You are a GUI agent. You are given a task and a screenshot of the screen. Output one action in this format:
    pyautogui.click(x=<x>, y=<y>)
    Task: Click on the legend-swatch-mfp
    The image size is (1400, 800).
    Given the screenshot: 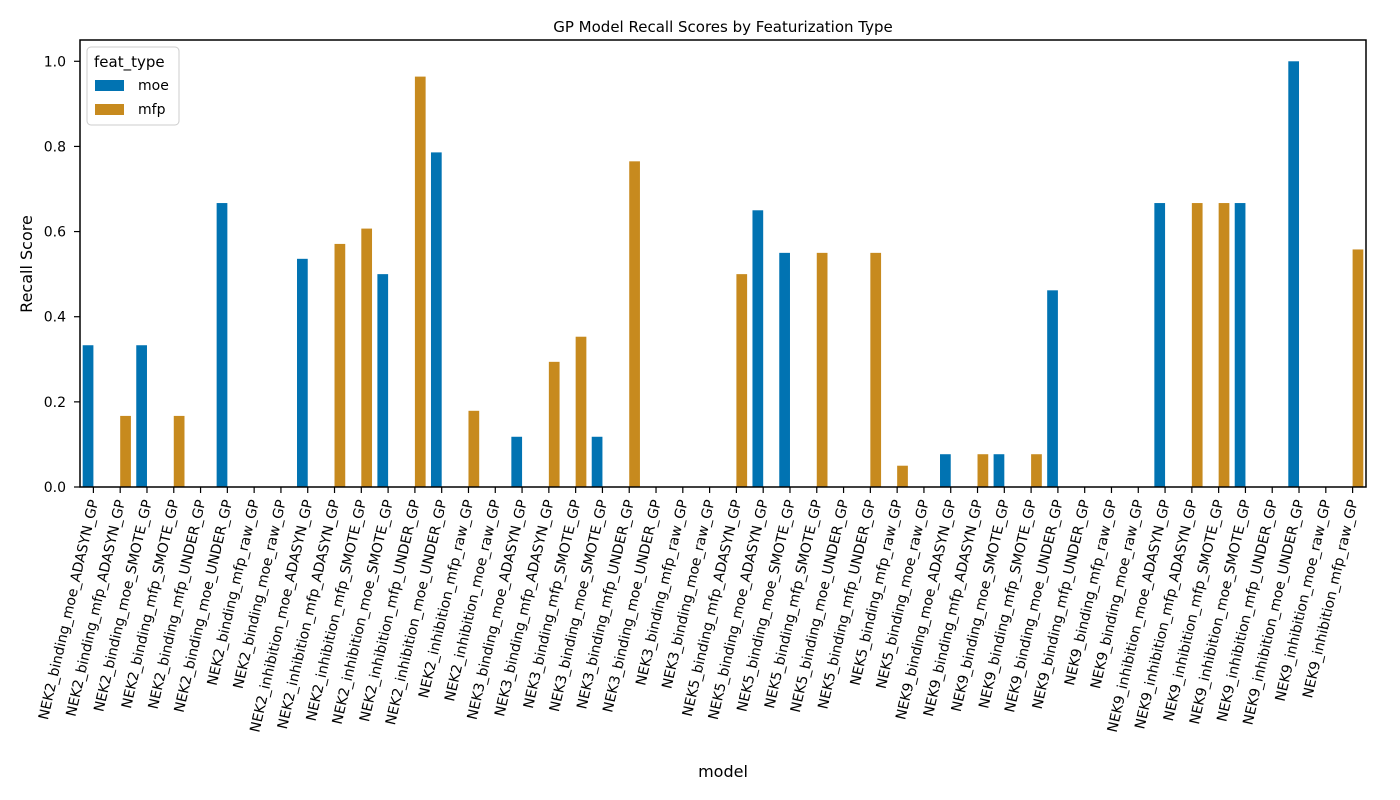 What is the action you would take?
    pyautogui.click(x=109, y=109)
    